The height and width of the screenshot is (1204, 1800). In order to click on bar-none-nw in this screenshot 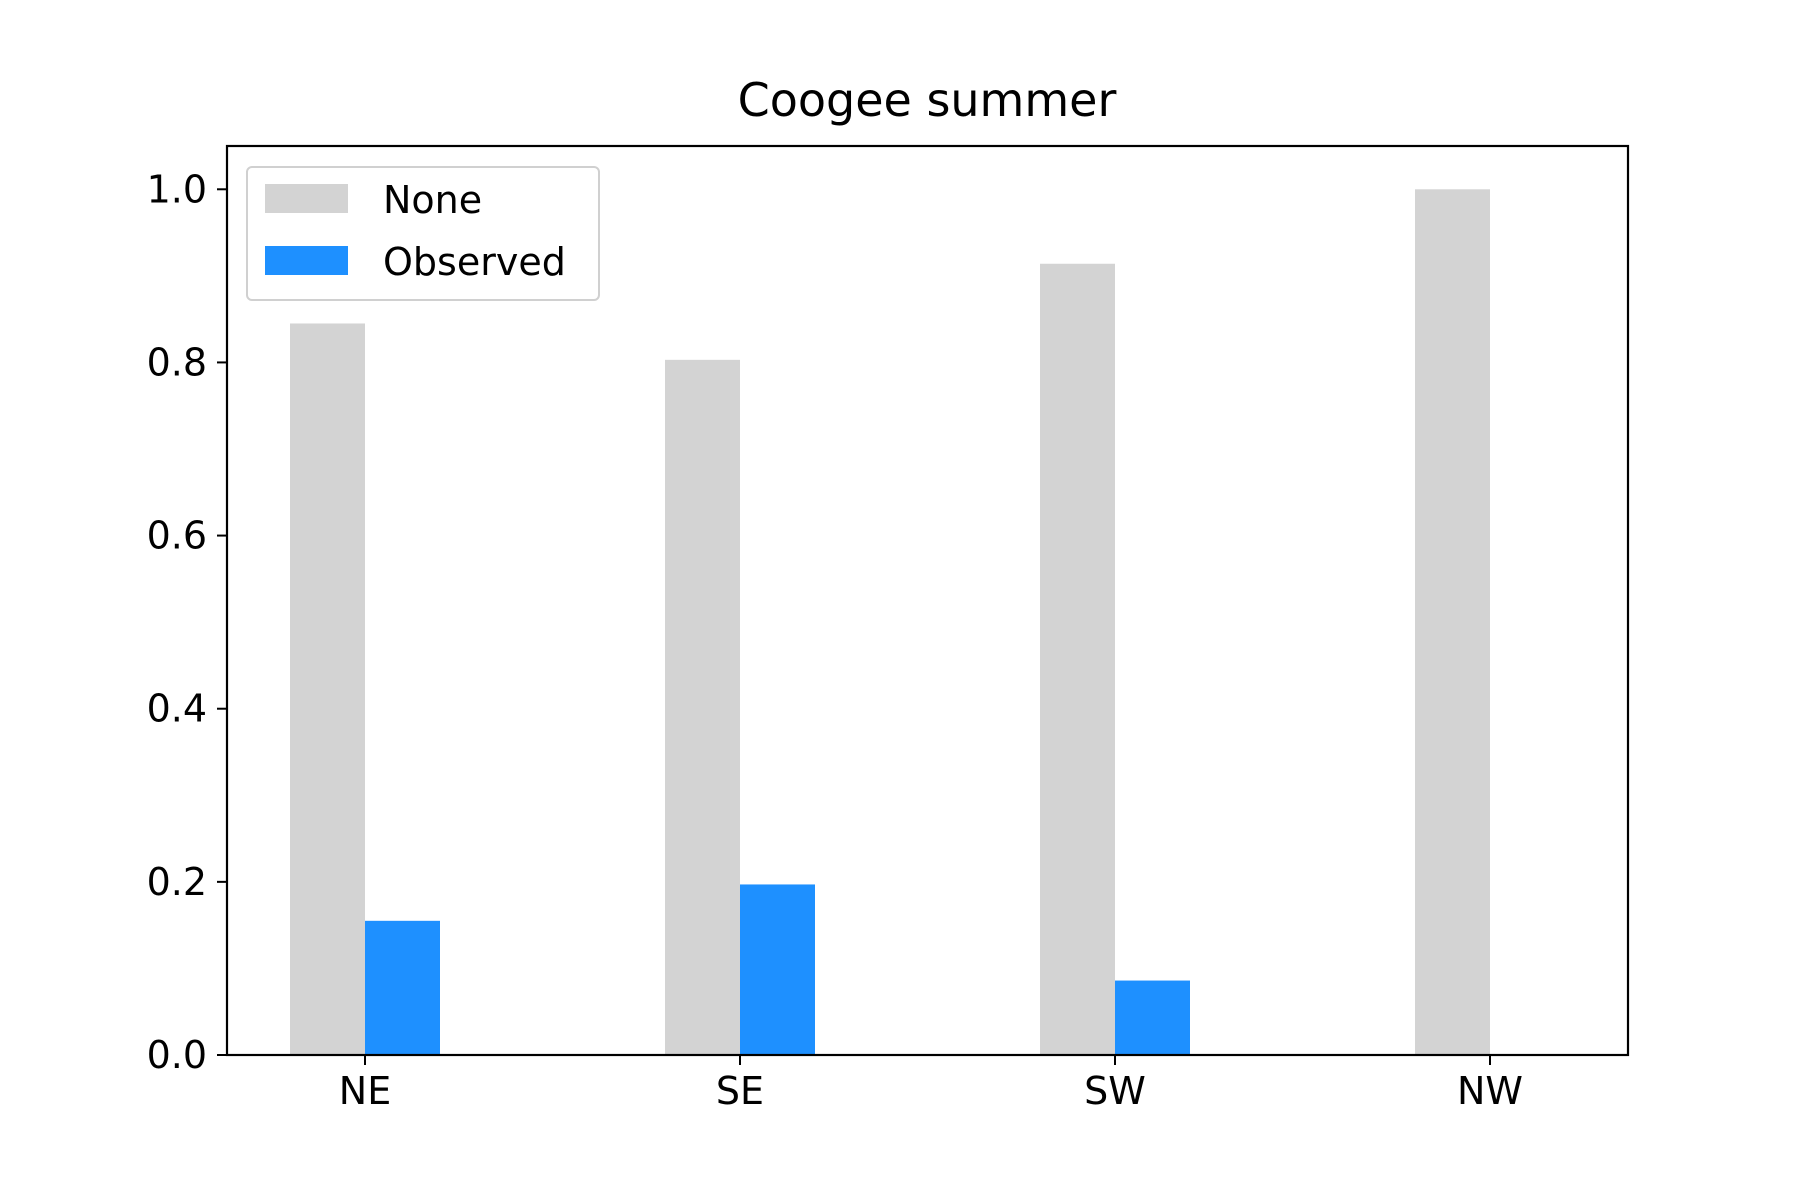, I will do `click(1452, 622)`.